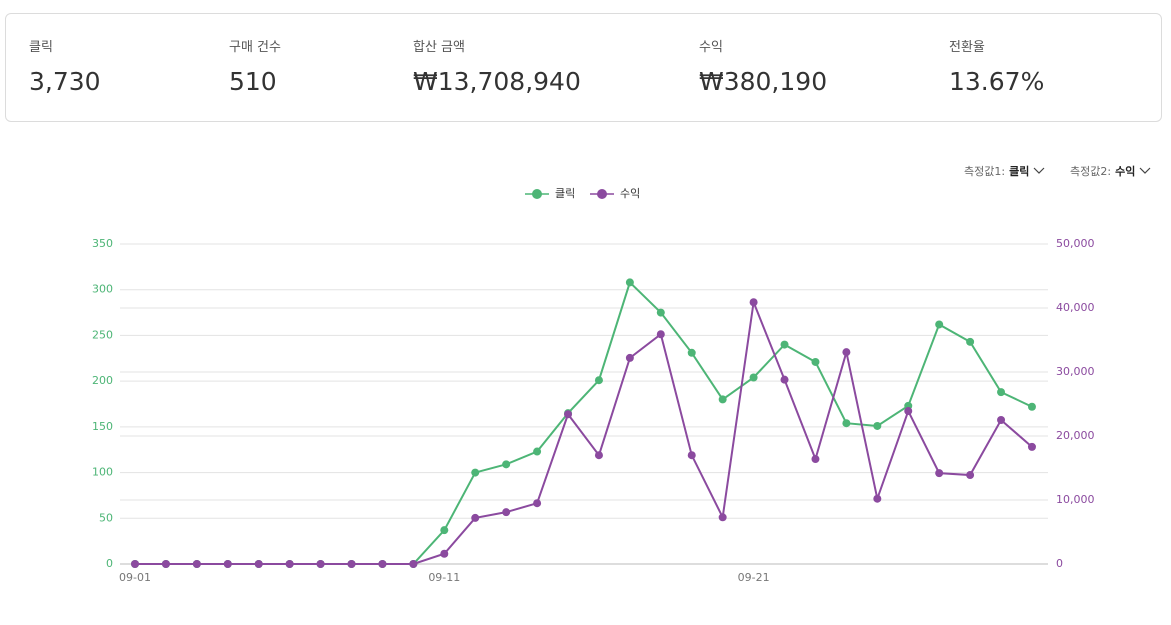  I want to click on stat-label: 전환율, so click(967, 47).